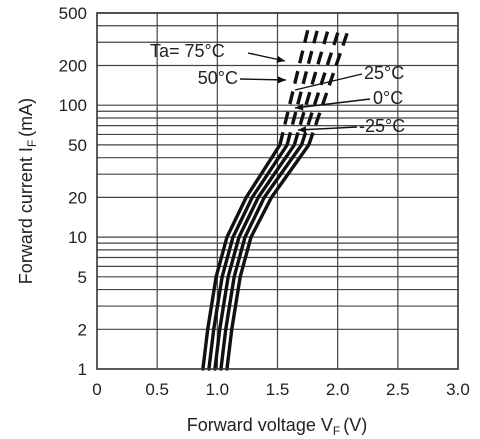 This screenshot has height=439, width=480. What do you see at coordinates (26, 117) in the screenshot?
I see `y-axis-title-unit: (mA)` at bounding box center [26, 117].